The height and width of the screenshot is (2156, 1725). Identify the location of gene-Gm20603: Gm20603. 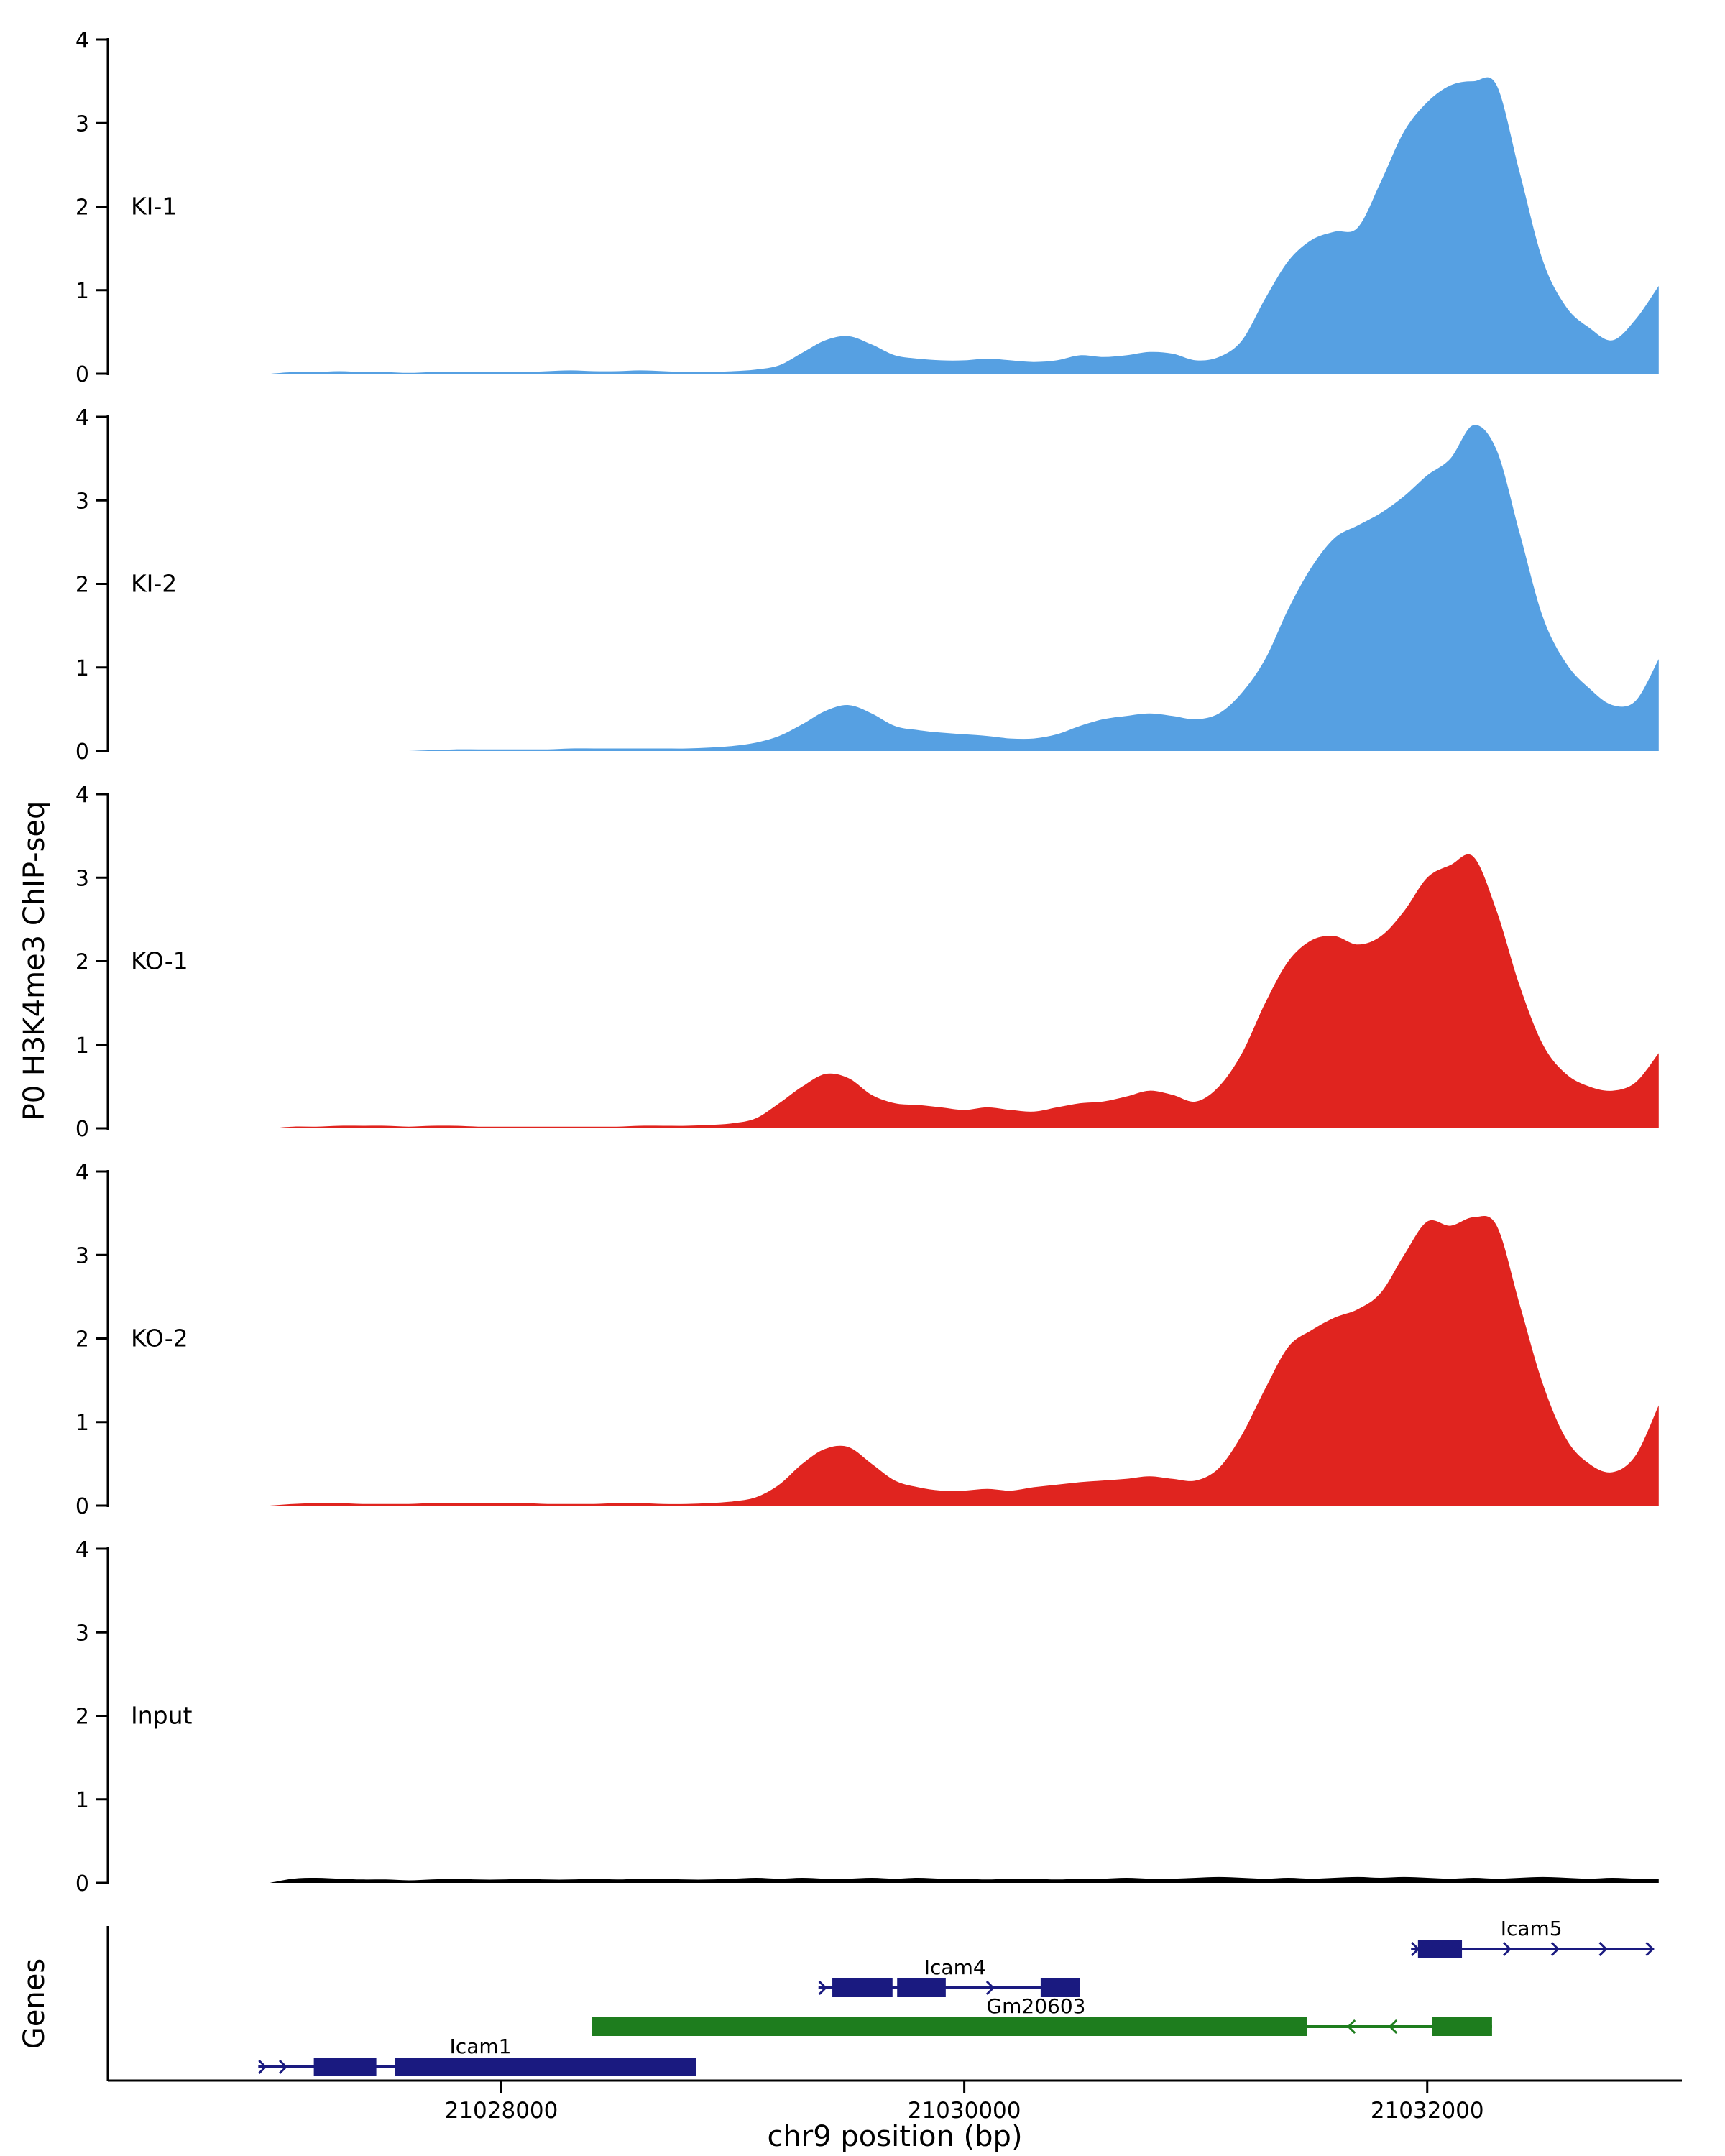
(1042, 2015).